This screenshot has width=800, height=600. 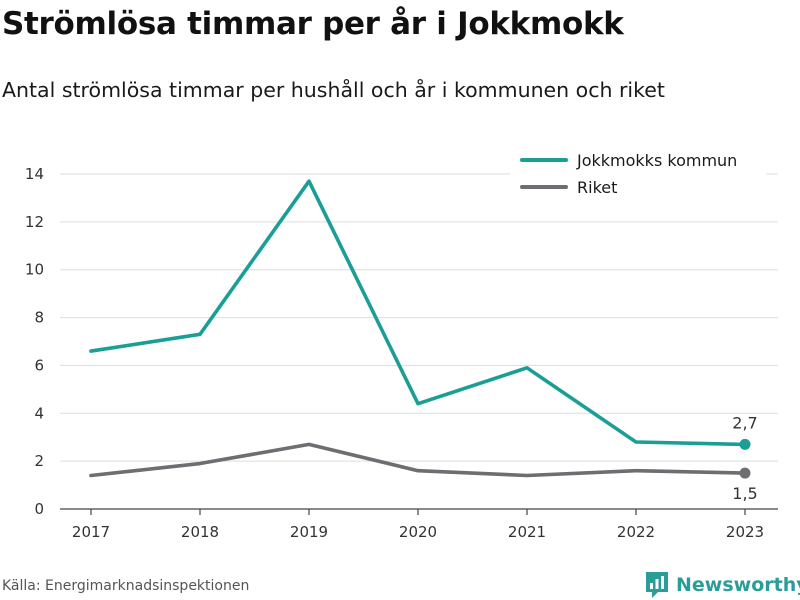 I want to click on x-tick-label: 2019, so click(x=309, y=532).